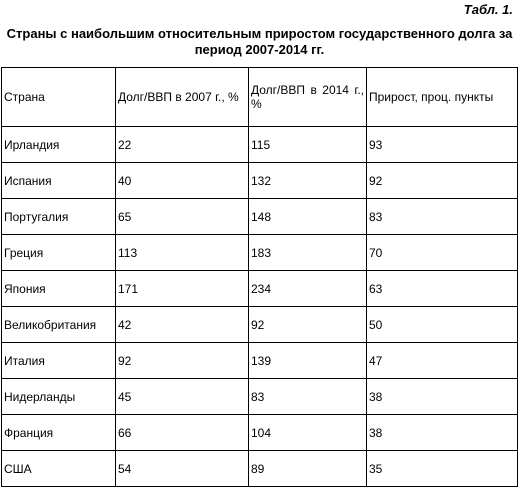 This screenshot has height=502, width=519. What do you see at coordinates (182, 360) in the screenshot?
I see `cell-debt-2007: 92` at bounding box center [182, 360].